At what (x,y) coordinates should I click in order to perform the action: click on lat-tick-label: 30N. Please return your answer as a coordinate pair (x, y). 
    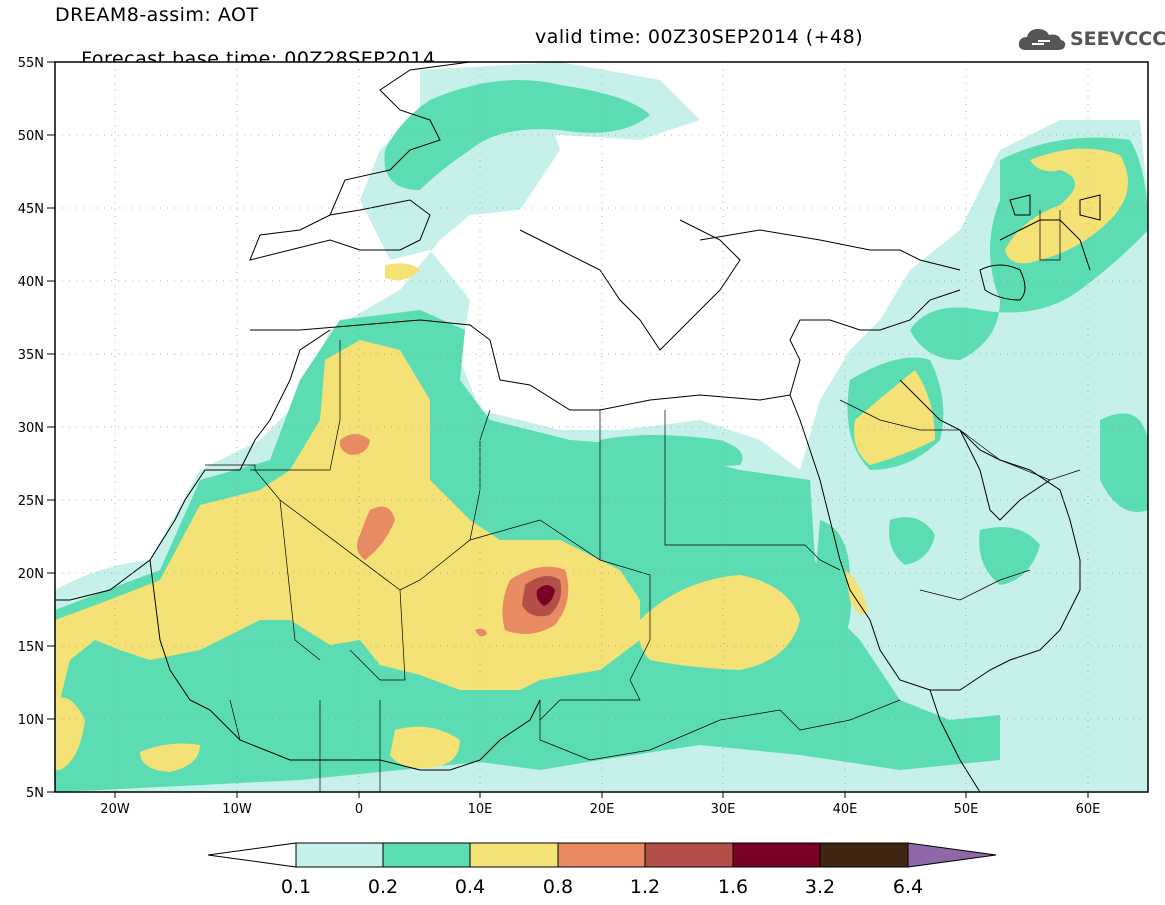
    Looking at the image, I should click on (31, 428).